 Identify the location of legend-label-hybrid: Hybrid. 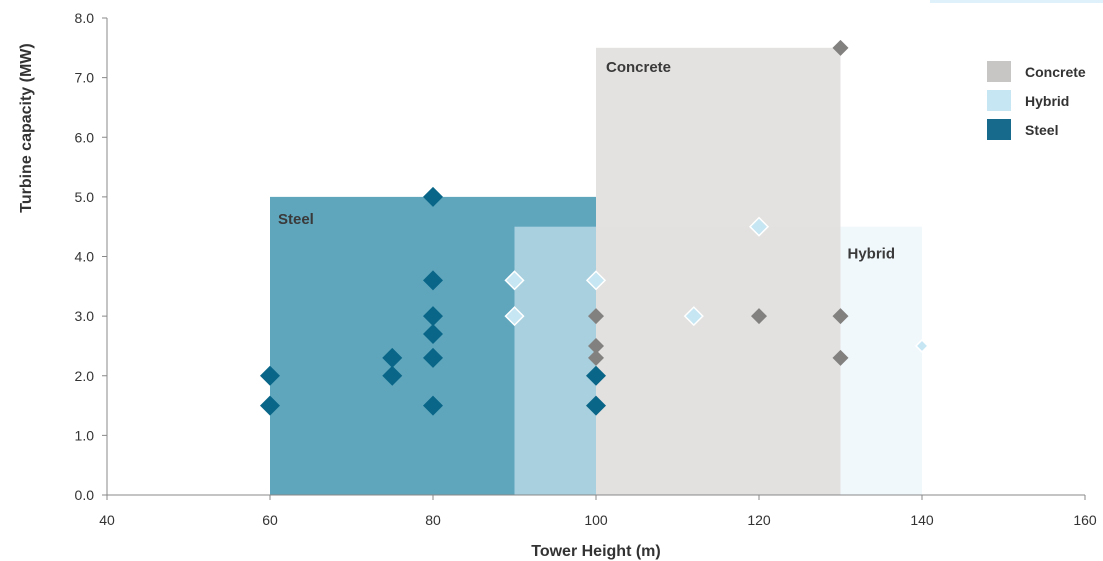
(1047, 101).